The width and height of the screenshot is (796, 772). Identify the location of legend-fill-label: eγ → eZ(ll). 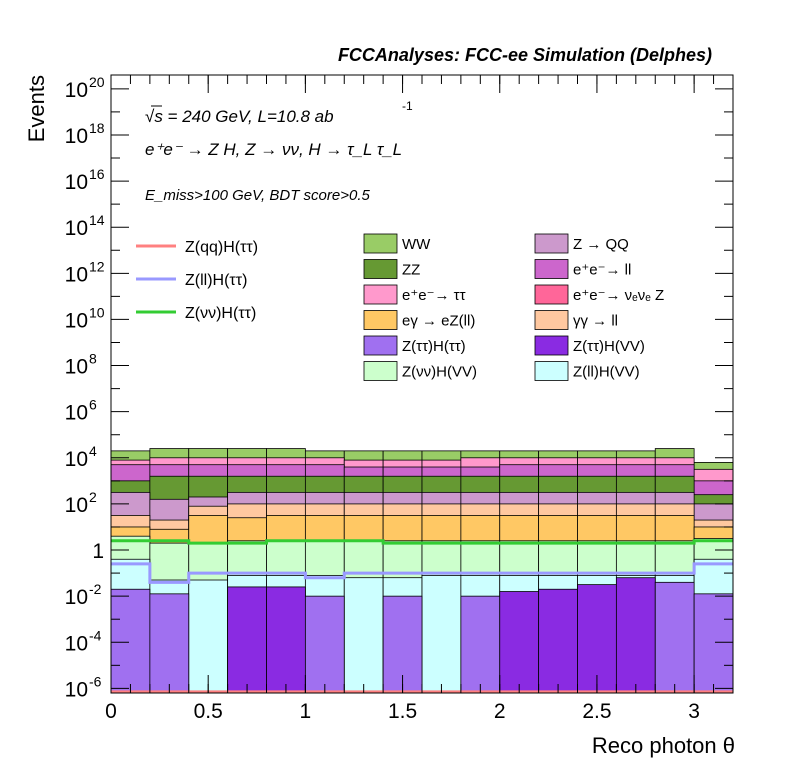
(438, 321).